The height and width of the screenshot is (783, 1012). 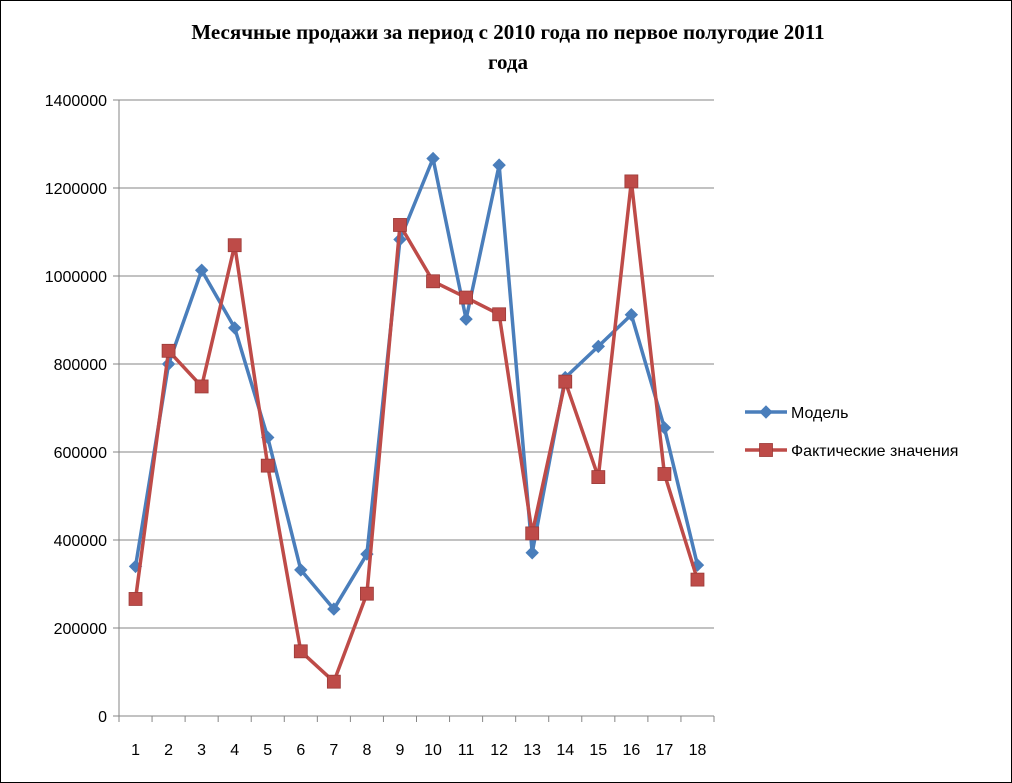 I want to click on legend-entry: Фактические значения, so click(x=851, y=451).